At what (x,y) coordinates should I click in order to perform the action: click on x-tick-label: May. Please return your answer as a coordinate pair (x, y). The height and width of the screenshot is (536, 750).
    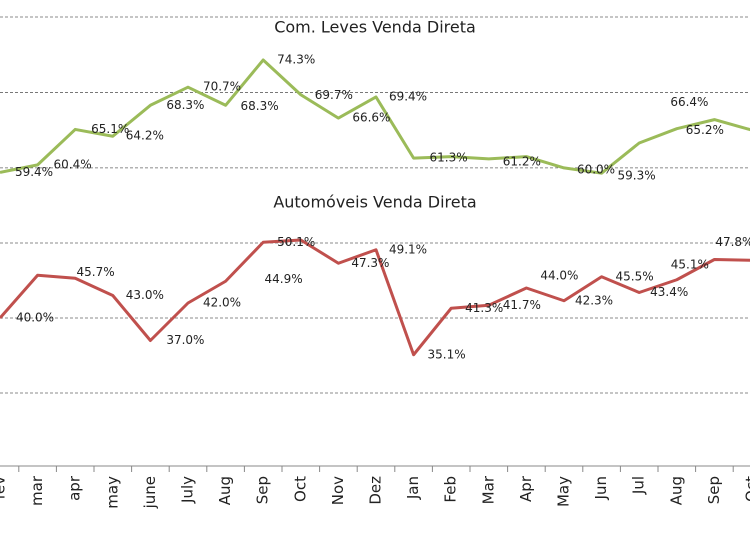
    Looking at the image, I should click on (564, 491).